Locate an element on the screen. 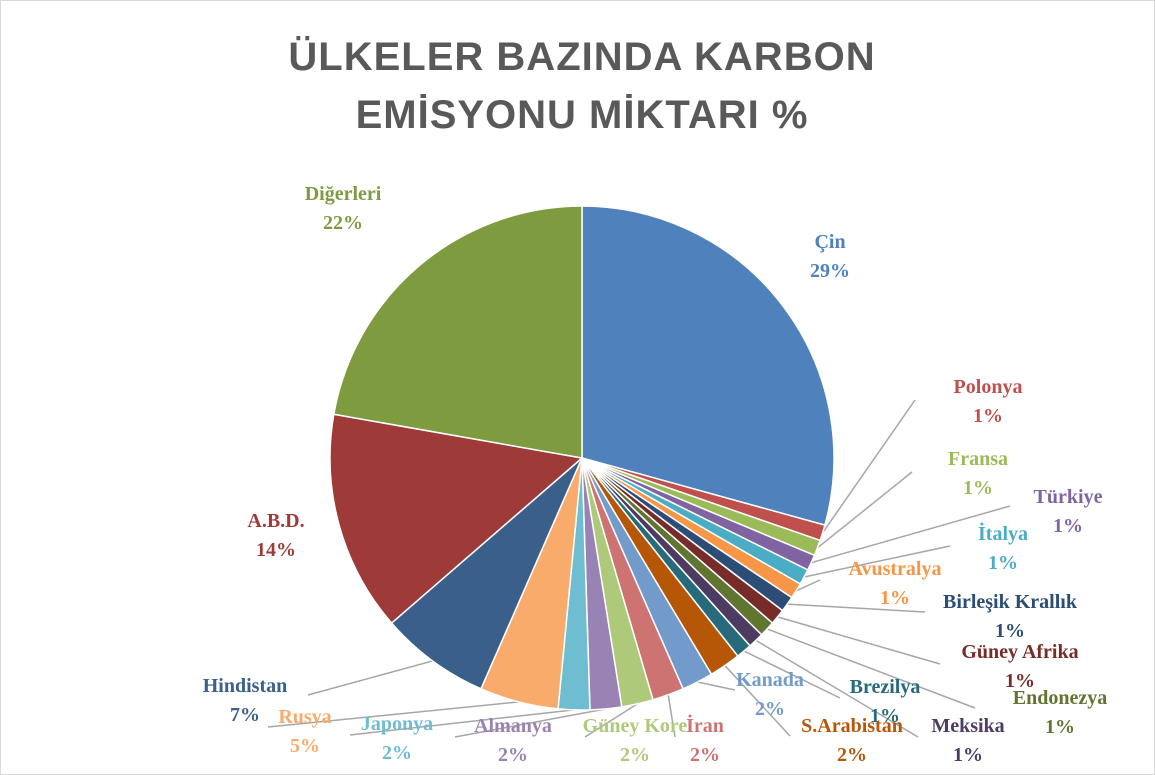  slice-label: S.Arabistan is located at coordinates (852, 726).